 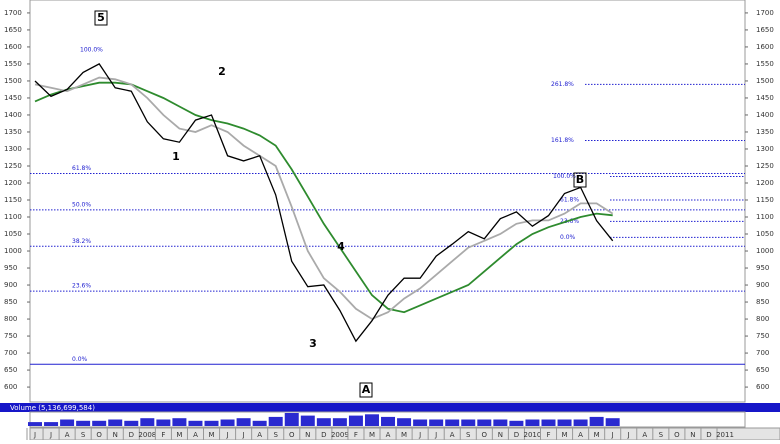 I want to click on x-tick-label: 2011, so click(x=725, y=435).